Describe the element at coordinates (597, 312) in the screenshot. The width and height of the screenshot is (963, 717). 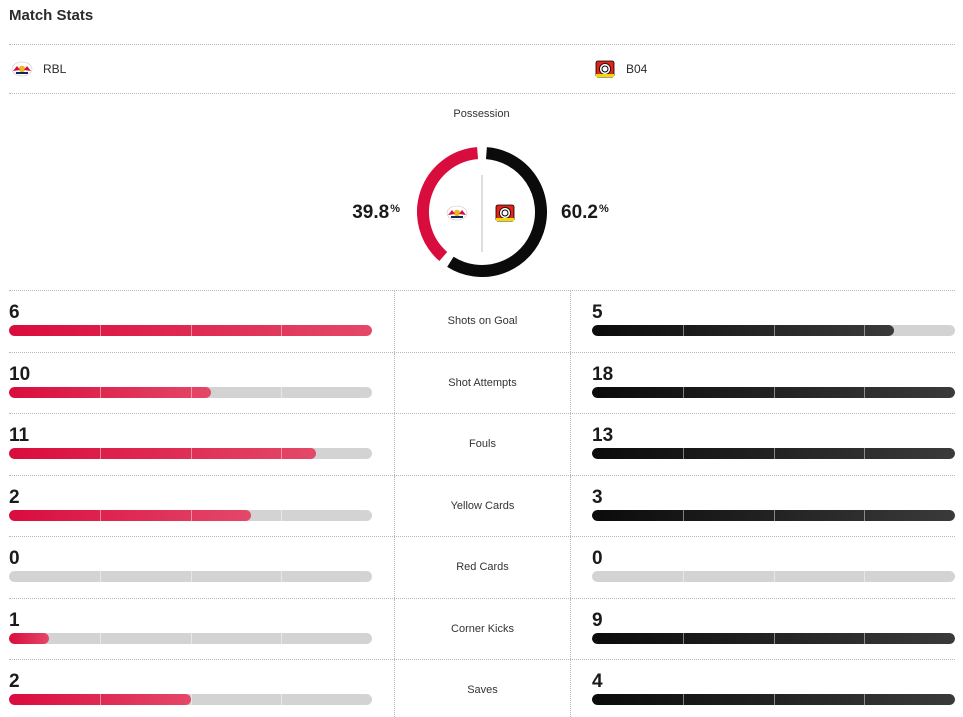
I see `away-stat-value: 5` at that location.